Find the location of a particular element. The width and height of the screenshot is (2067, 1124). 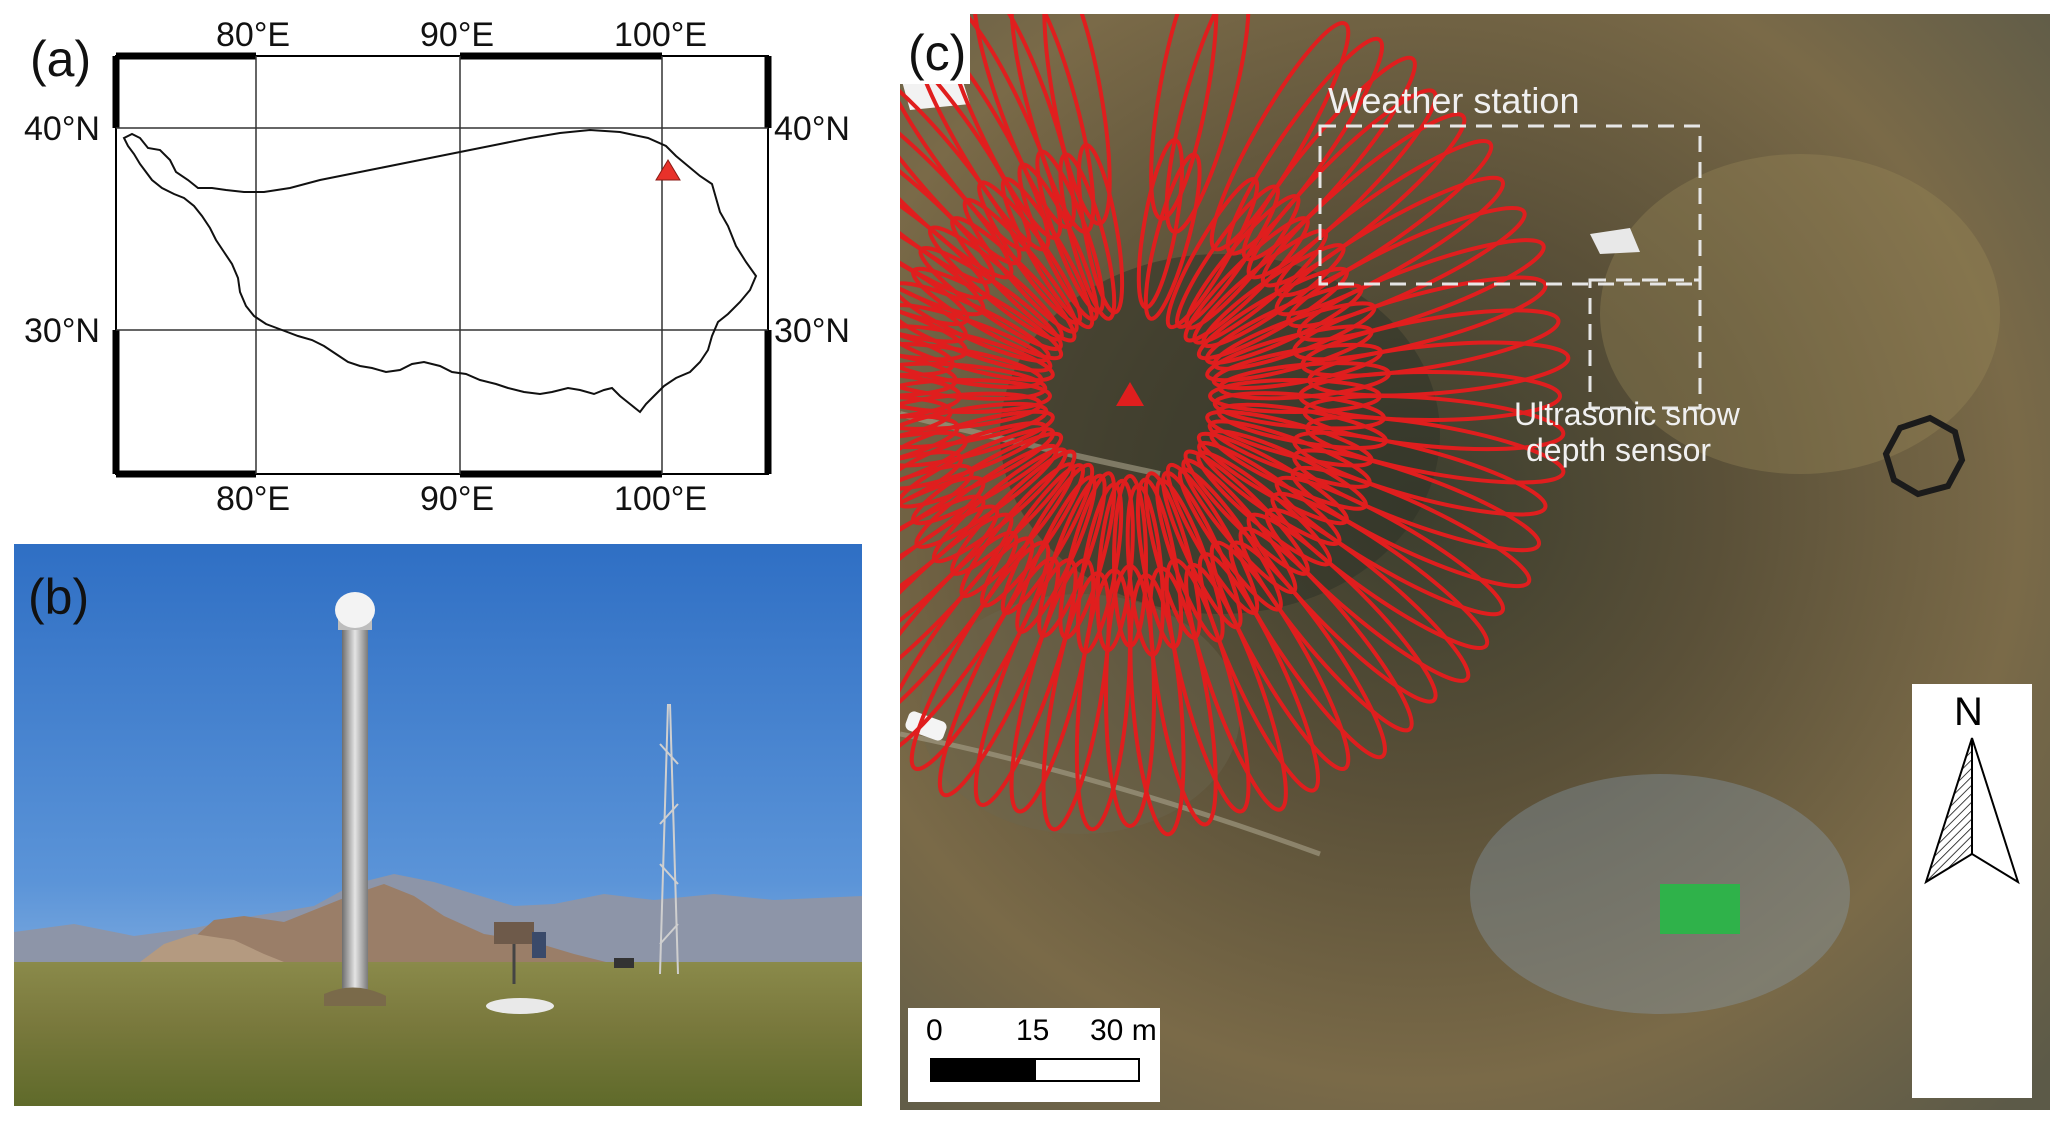

tower is located at coordinates (669, 839).